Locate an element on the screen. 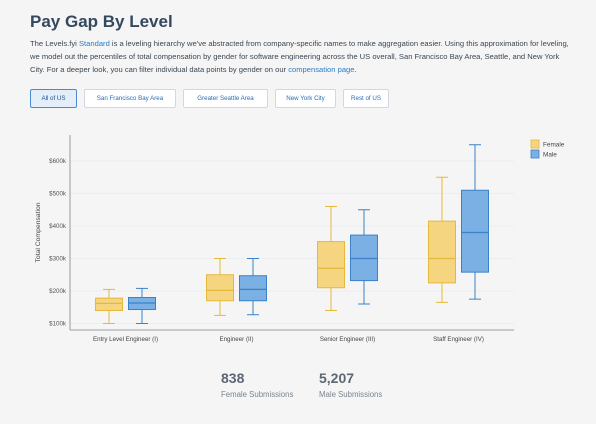 This screenshot has height=424, width=596. x-tick-label-3: Senior Engineer (III) is located at coordinates (347, 339).